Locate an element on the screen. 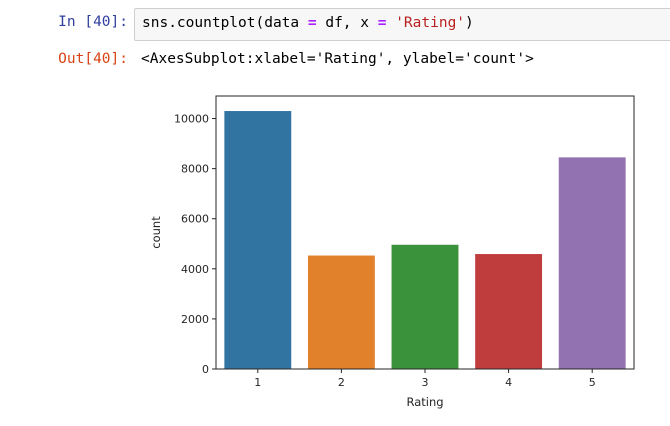 The image size is (670, 426). y-tick-label: 8000 is located at coordinates (195, 169).